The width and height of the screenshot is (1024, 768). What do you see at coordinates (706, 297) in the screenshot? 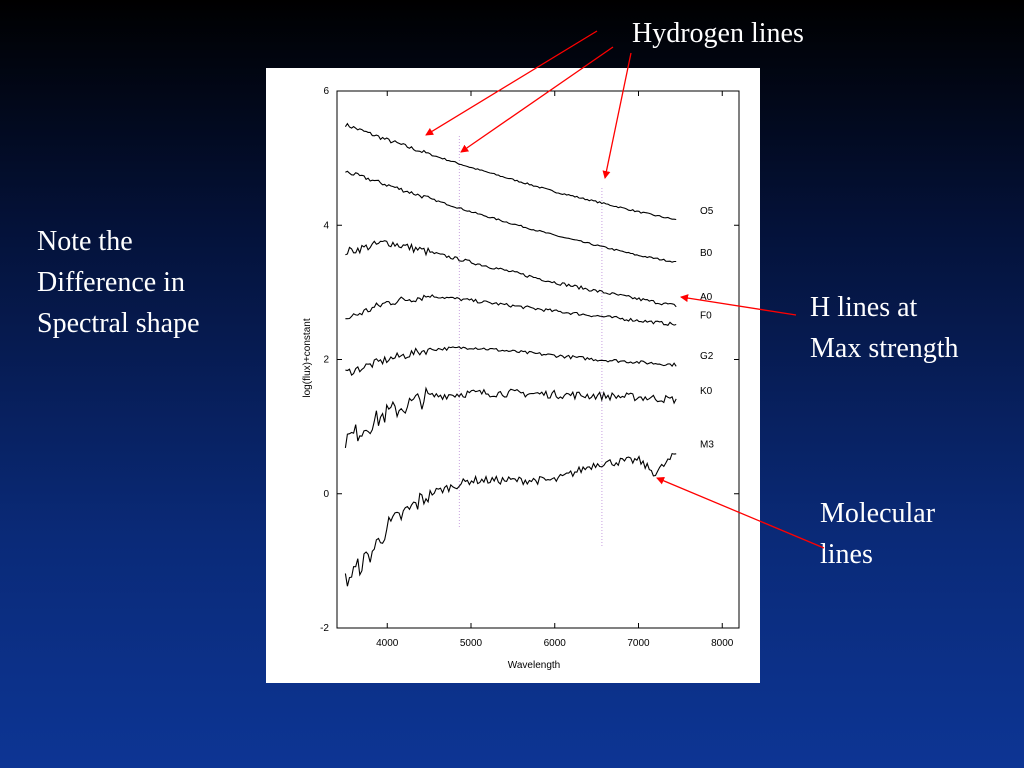
I see `class-label-a0: A0` at bounding box center [706, 297].